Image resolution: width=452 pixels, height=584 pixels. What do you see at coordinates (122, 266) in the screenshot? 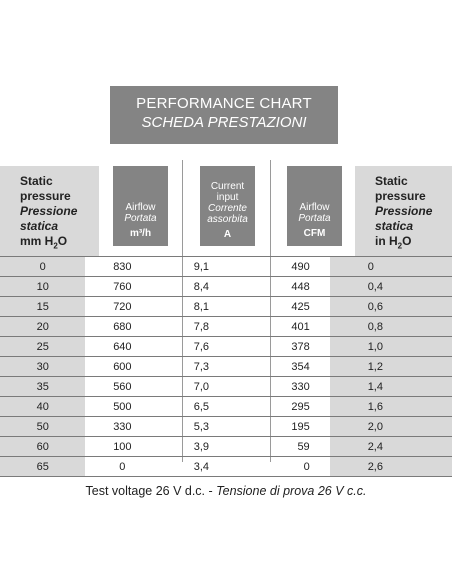
I see `table-cell: 830` at bounding box center [122, 266].